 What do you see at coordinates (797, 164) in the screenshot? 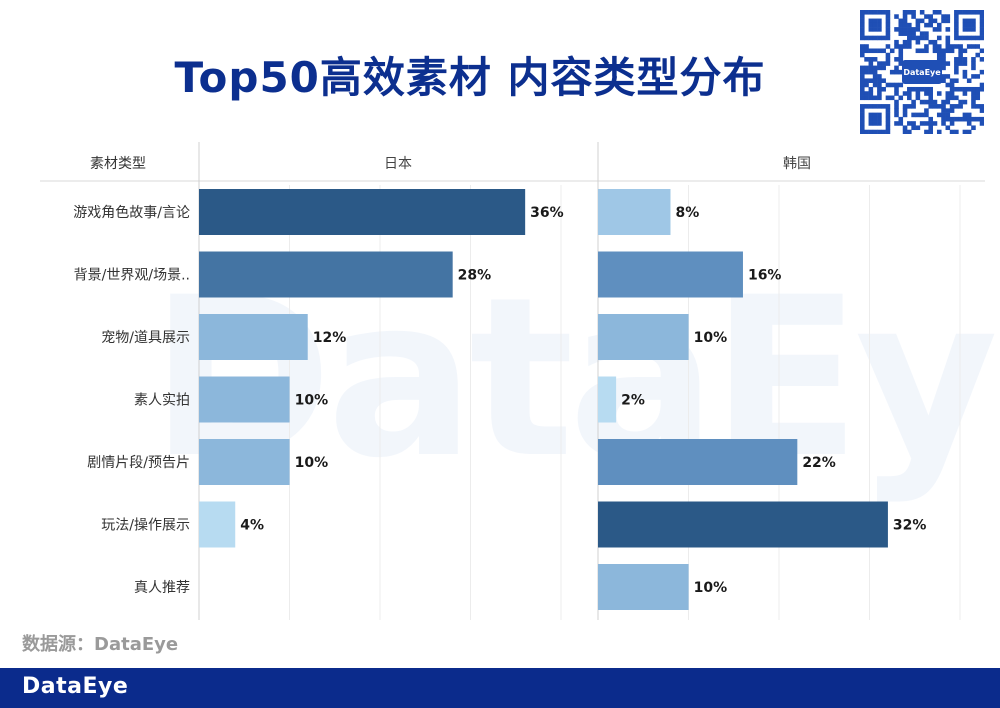
I see `series-header: 韩国` at bounding box center [797, 164].